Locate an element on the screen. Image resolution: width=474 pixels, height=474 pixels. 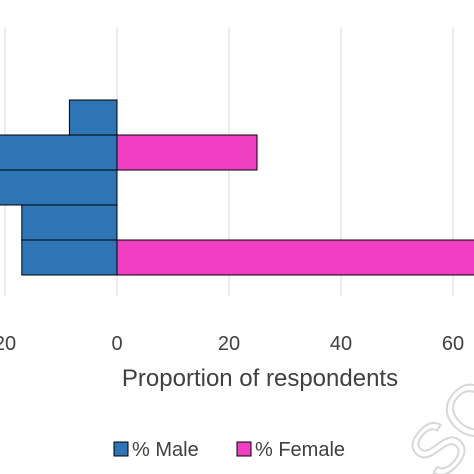
legend-label-female: % Female is located at coordinates (300, 450).